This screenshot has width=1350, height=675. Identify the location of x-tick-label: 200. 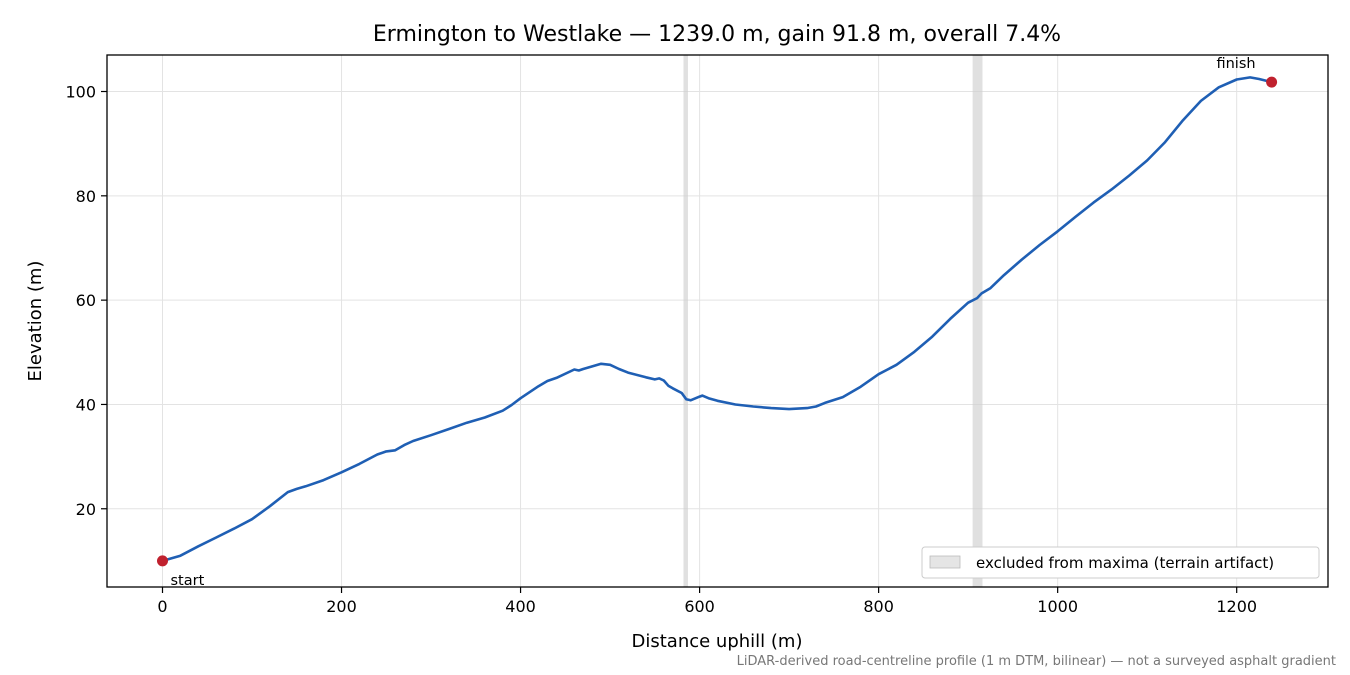
(341, 606).